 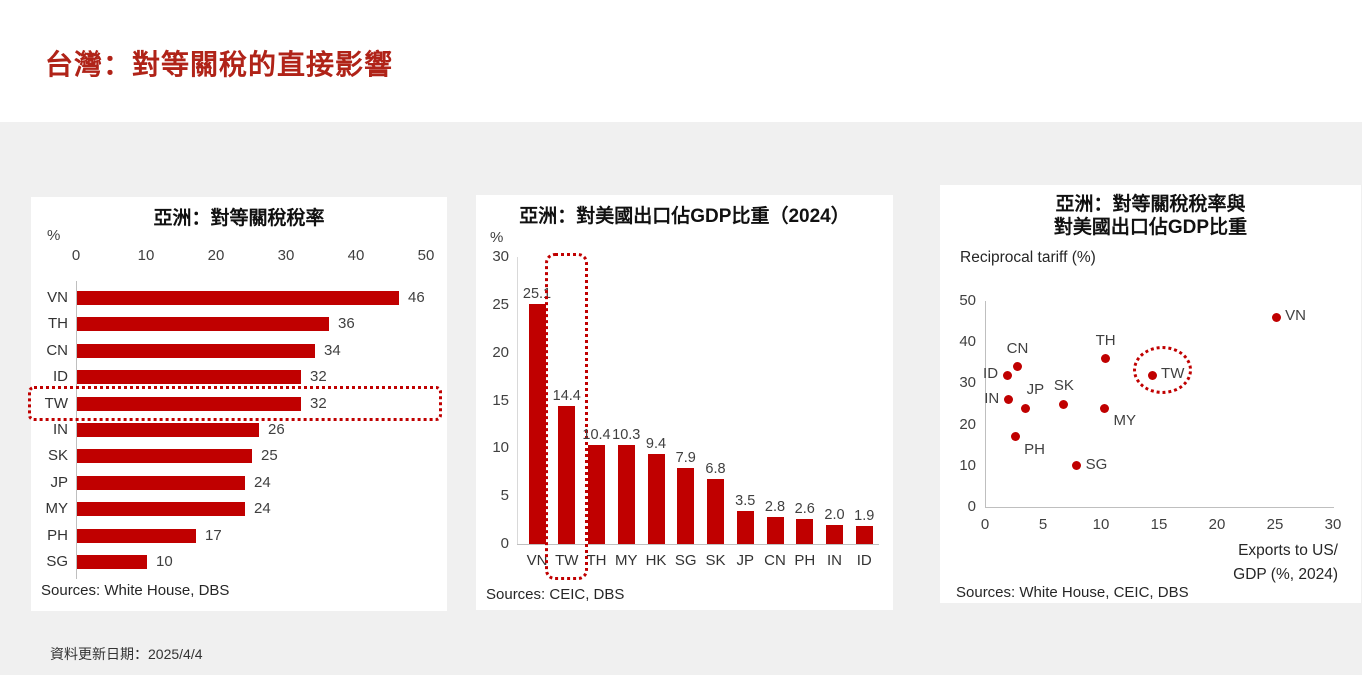 I want to click on y-axis-tick: 10, so click(x=967, y=465).